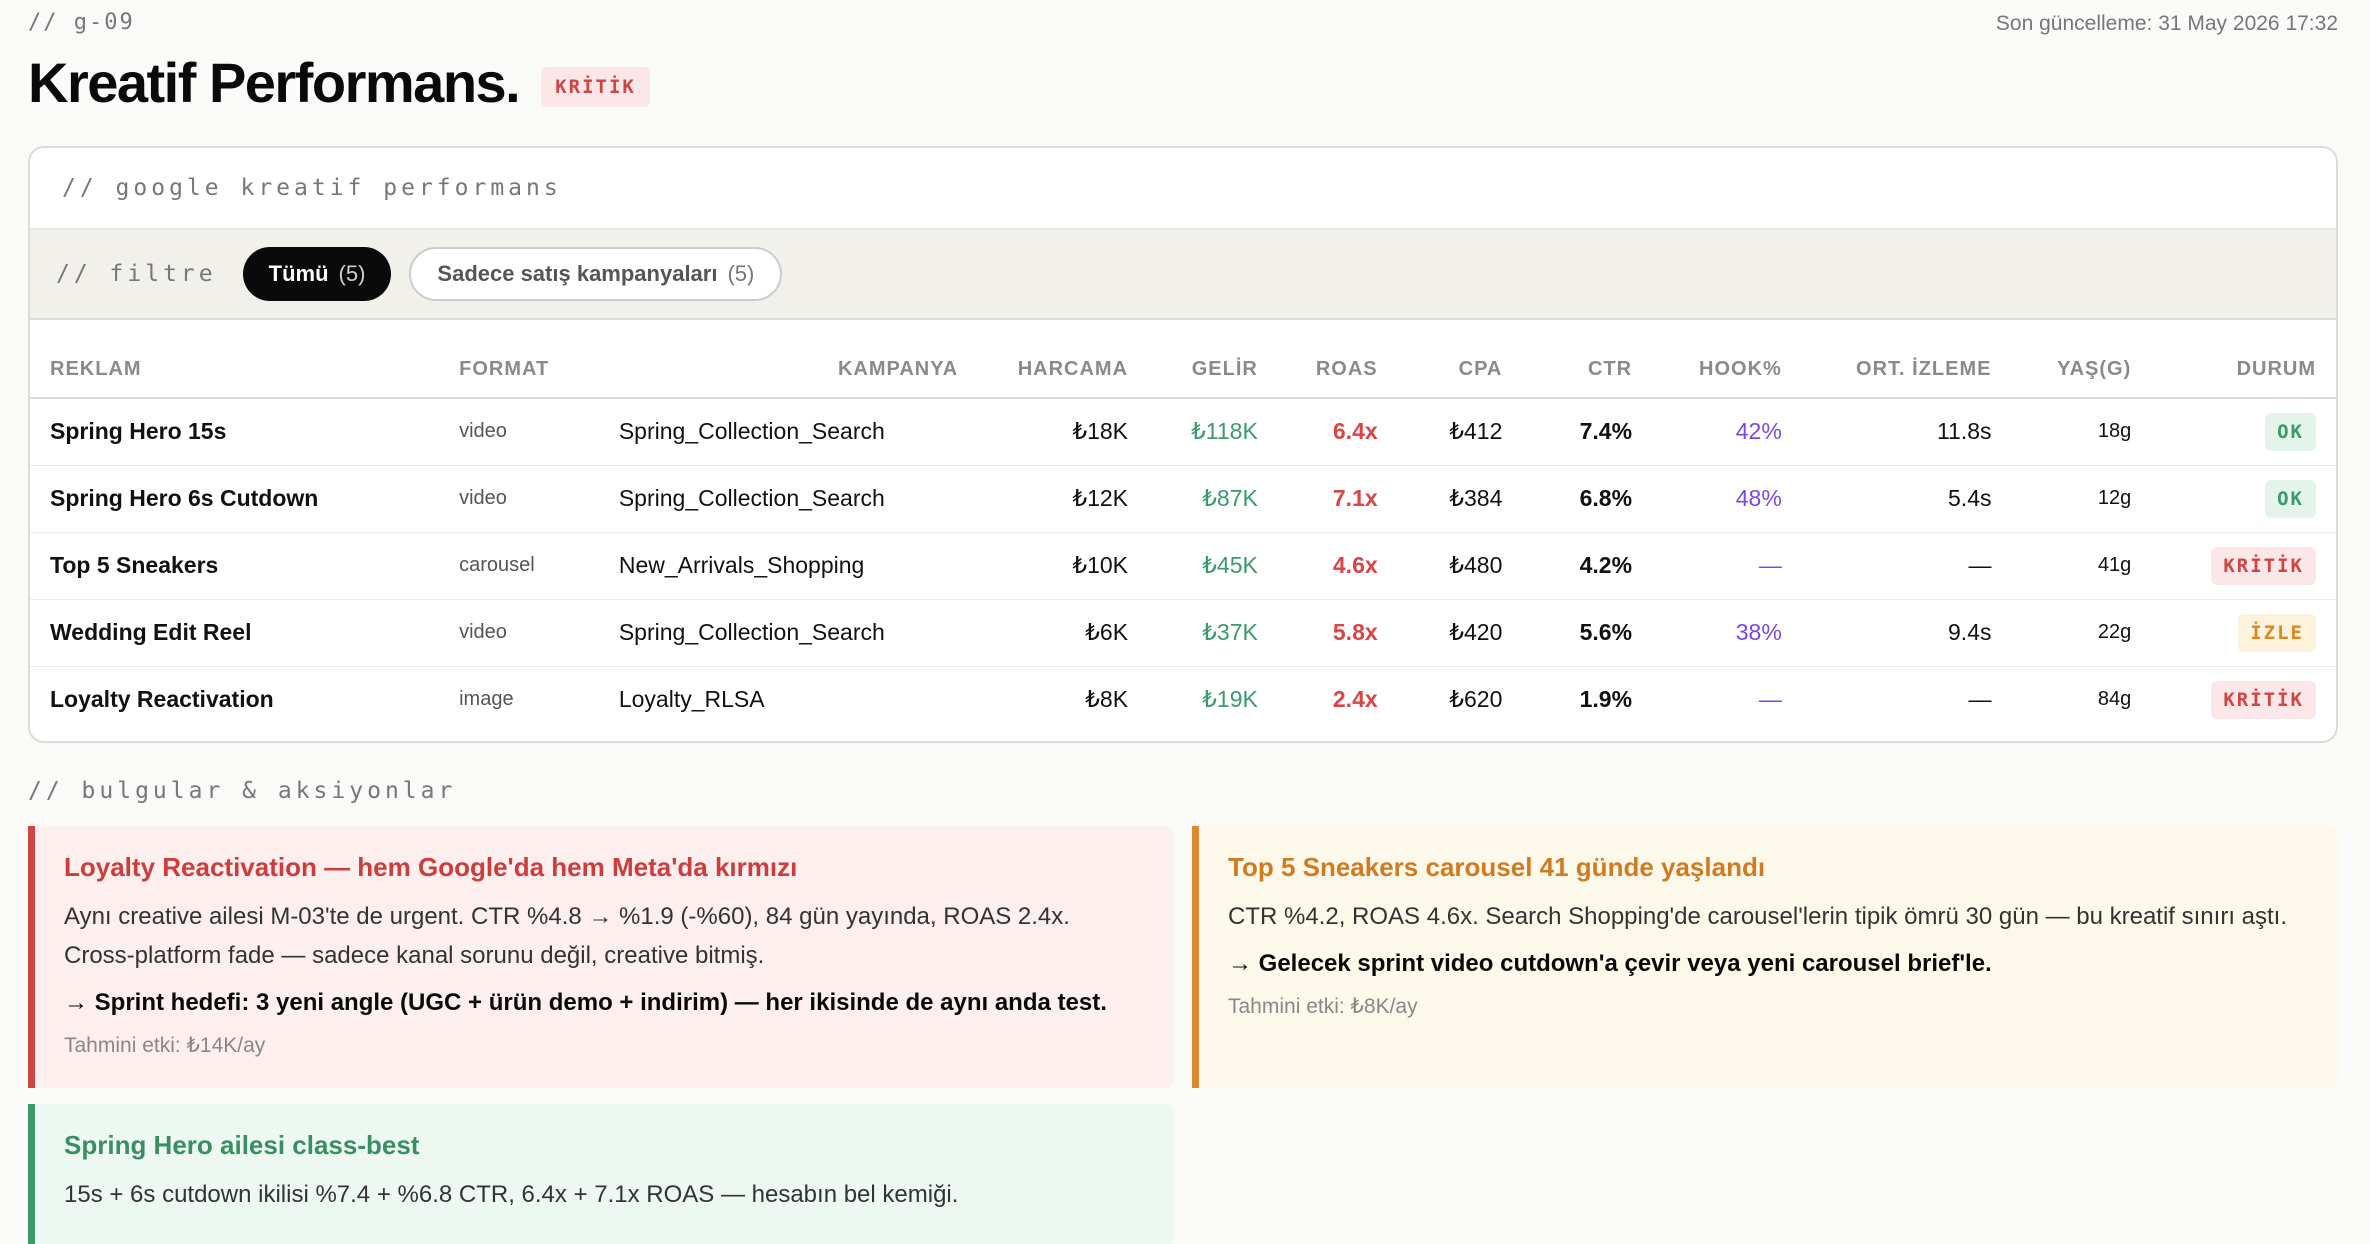  What do you see at coordinates (1213, 432) in the screenshot?
I see `cell-revenue: ₺118K` at bounding box center [1213, 432].